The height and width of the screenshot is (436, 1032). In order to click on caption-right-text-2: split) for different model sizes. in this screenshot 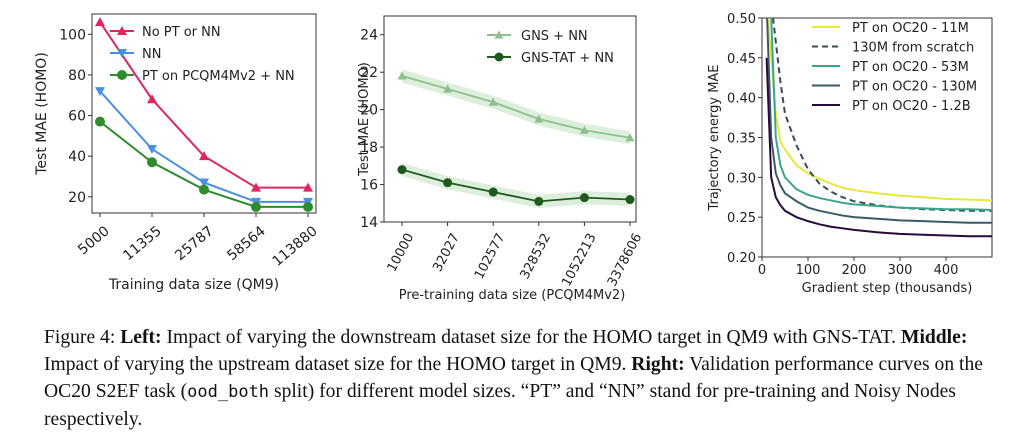, I will do `click(392, 391)`.